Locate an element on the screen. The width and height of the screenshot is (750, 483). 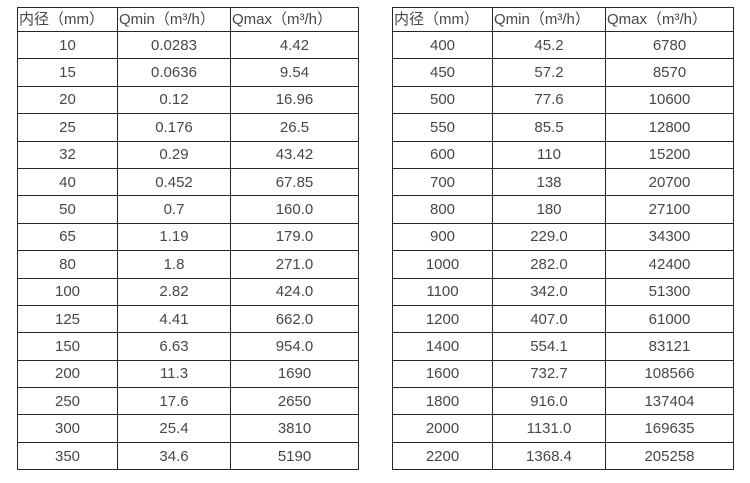
table-cell: 300 is located at coordinates (67, 428).